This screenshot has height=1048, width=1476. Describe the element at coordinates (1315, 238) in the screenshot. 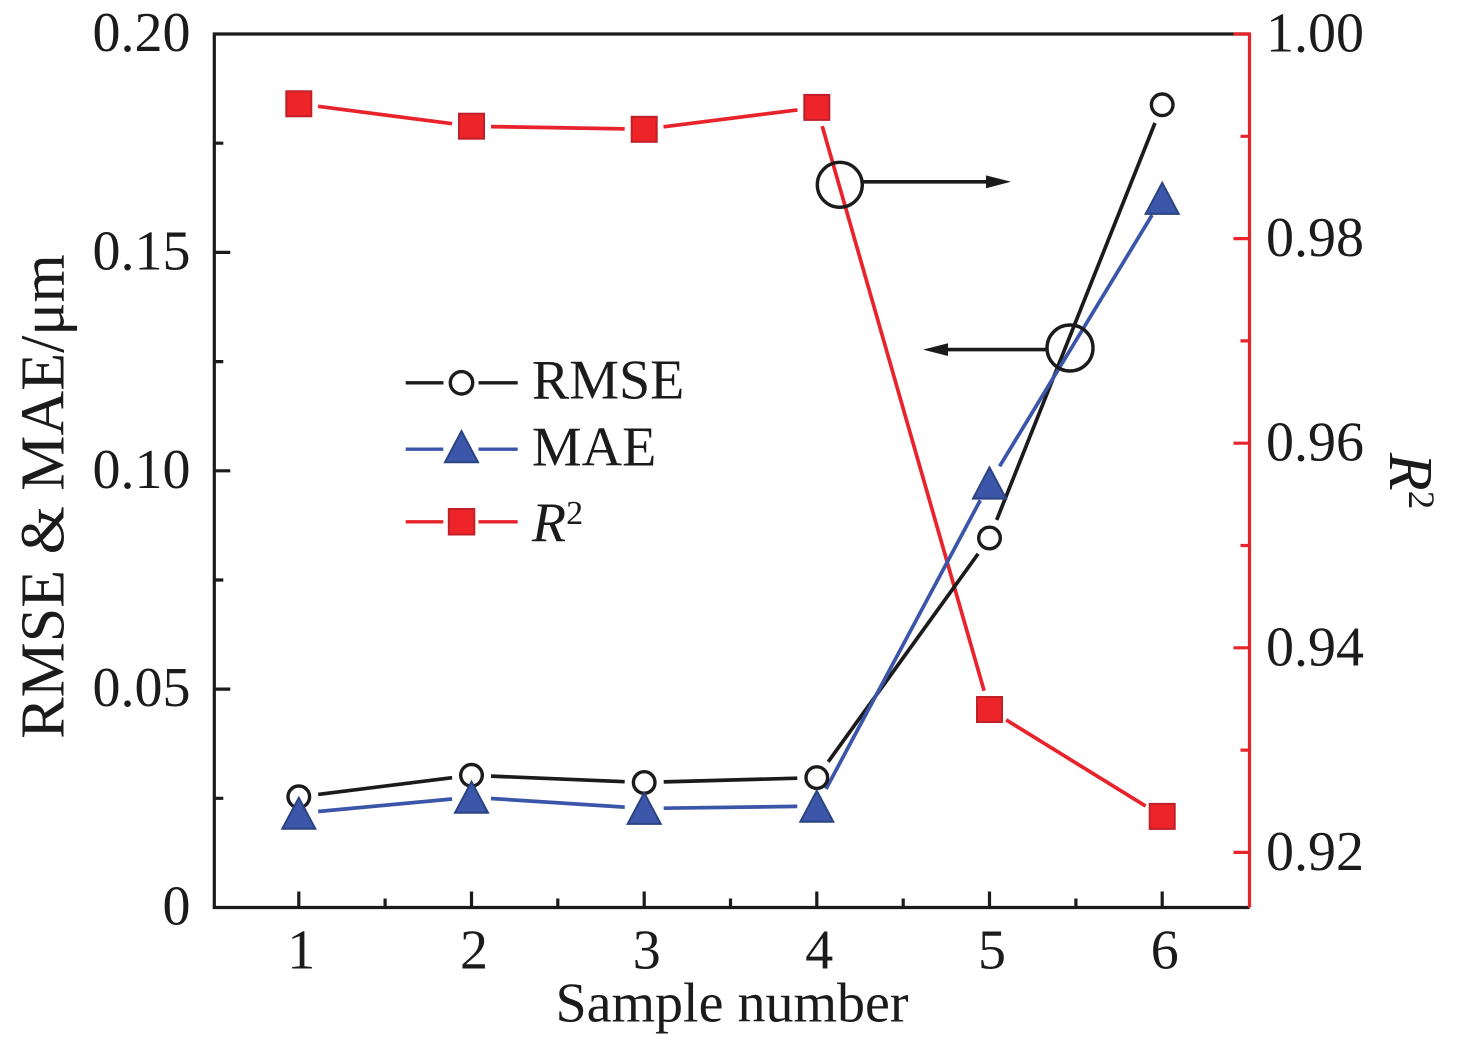

I see `svg-text: 0.98` at that location.